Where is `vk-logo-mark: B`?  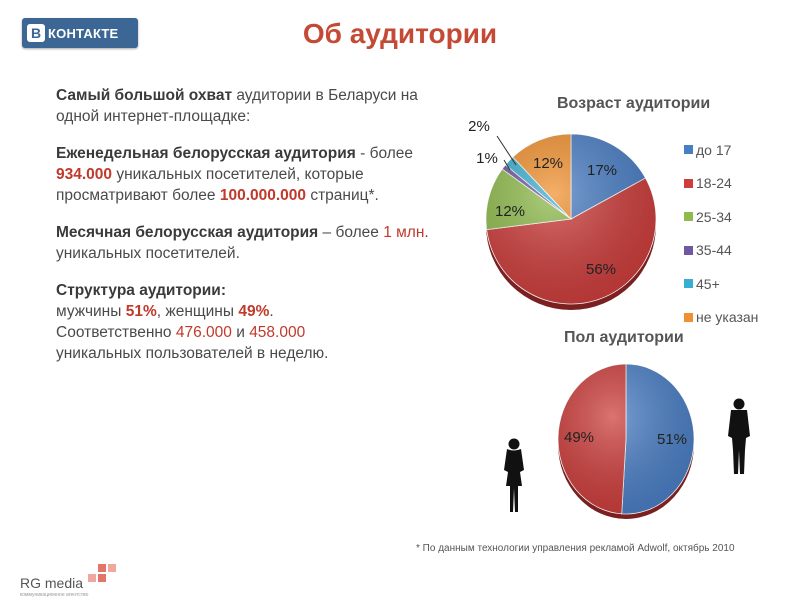
vk-logo-mark: B is located at coordinates (36, 33).